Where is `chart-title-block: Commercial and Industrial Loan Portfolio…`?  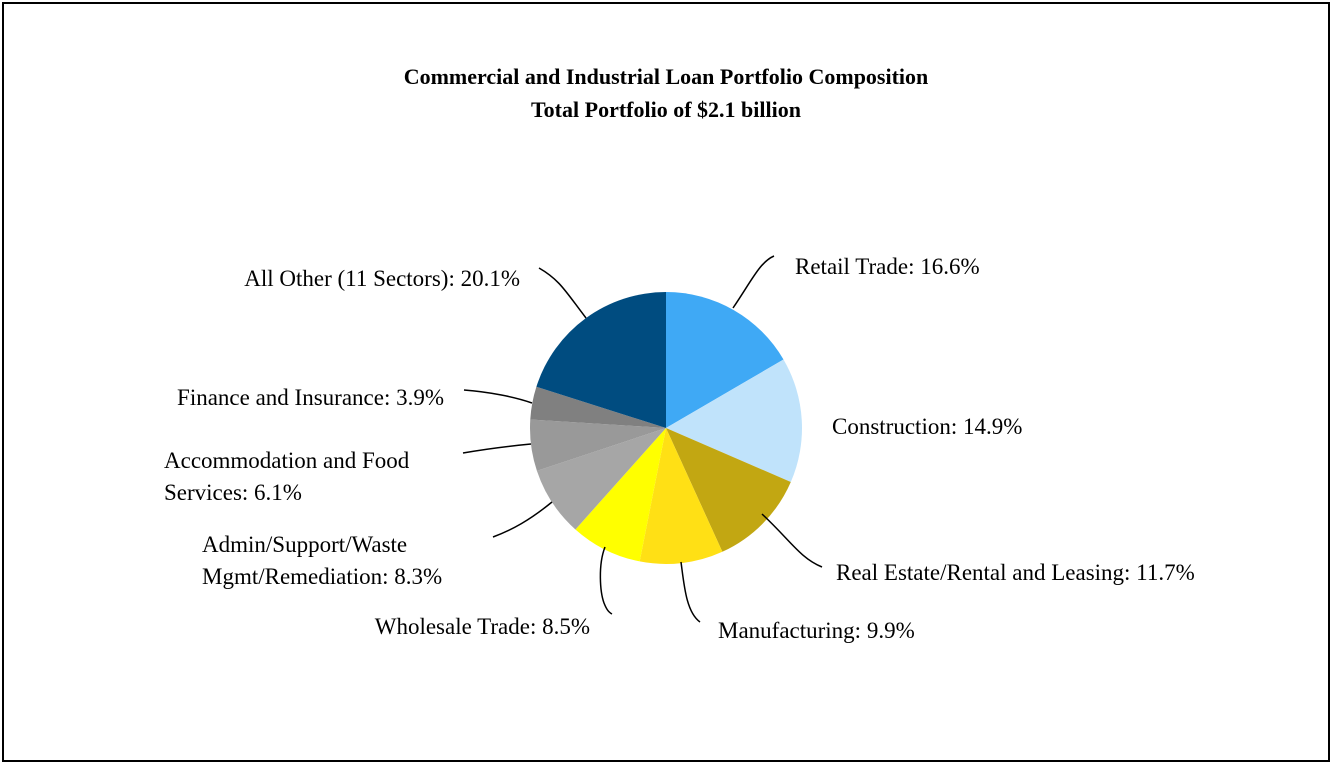
chart-title-block: Commercial and Industrial Loan Portfolio… is located at coordinates (666, 93).